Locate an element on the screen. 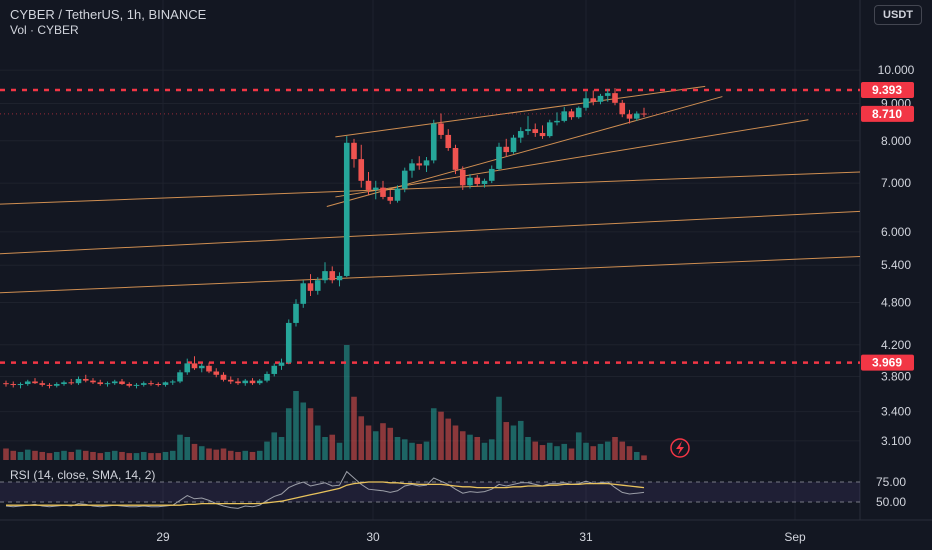  lightning-icon-ring is located at coordinates (680, 448).